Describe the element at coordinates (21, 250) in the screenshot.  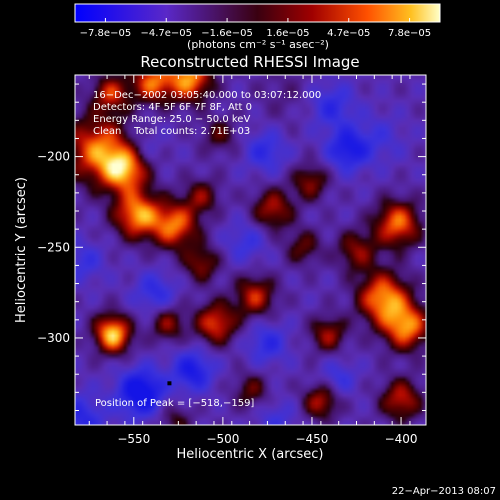
I see `y-axis-label: Heliocentric Y (arcsec)` at that location.